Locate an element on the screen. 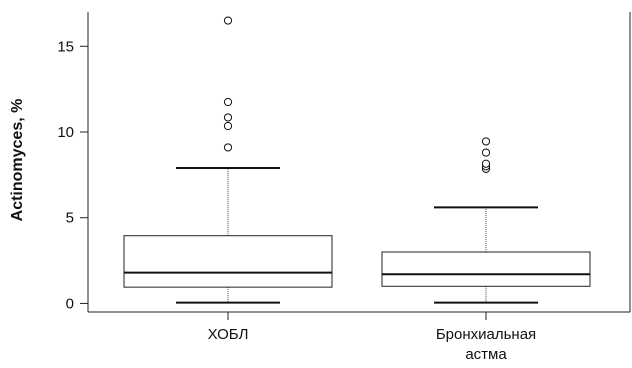 The width and height of the screenshot is (632, 368). x-ticks: ХОБЛ Бронхиальная астма is located at coordinates (372, 337).